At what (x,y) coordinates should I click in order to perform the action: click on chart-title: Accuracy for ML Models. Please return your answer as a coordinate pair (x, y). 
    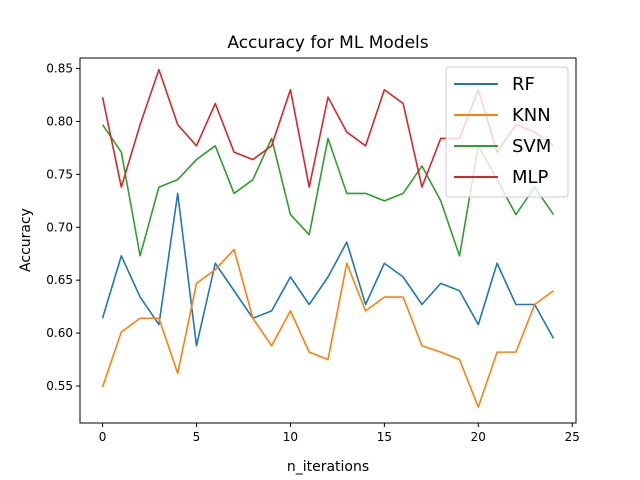
    Looking at the image, I should click on (327, 43).